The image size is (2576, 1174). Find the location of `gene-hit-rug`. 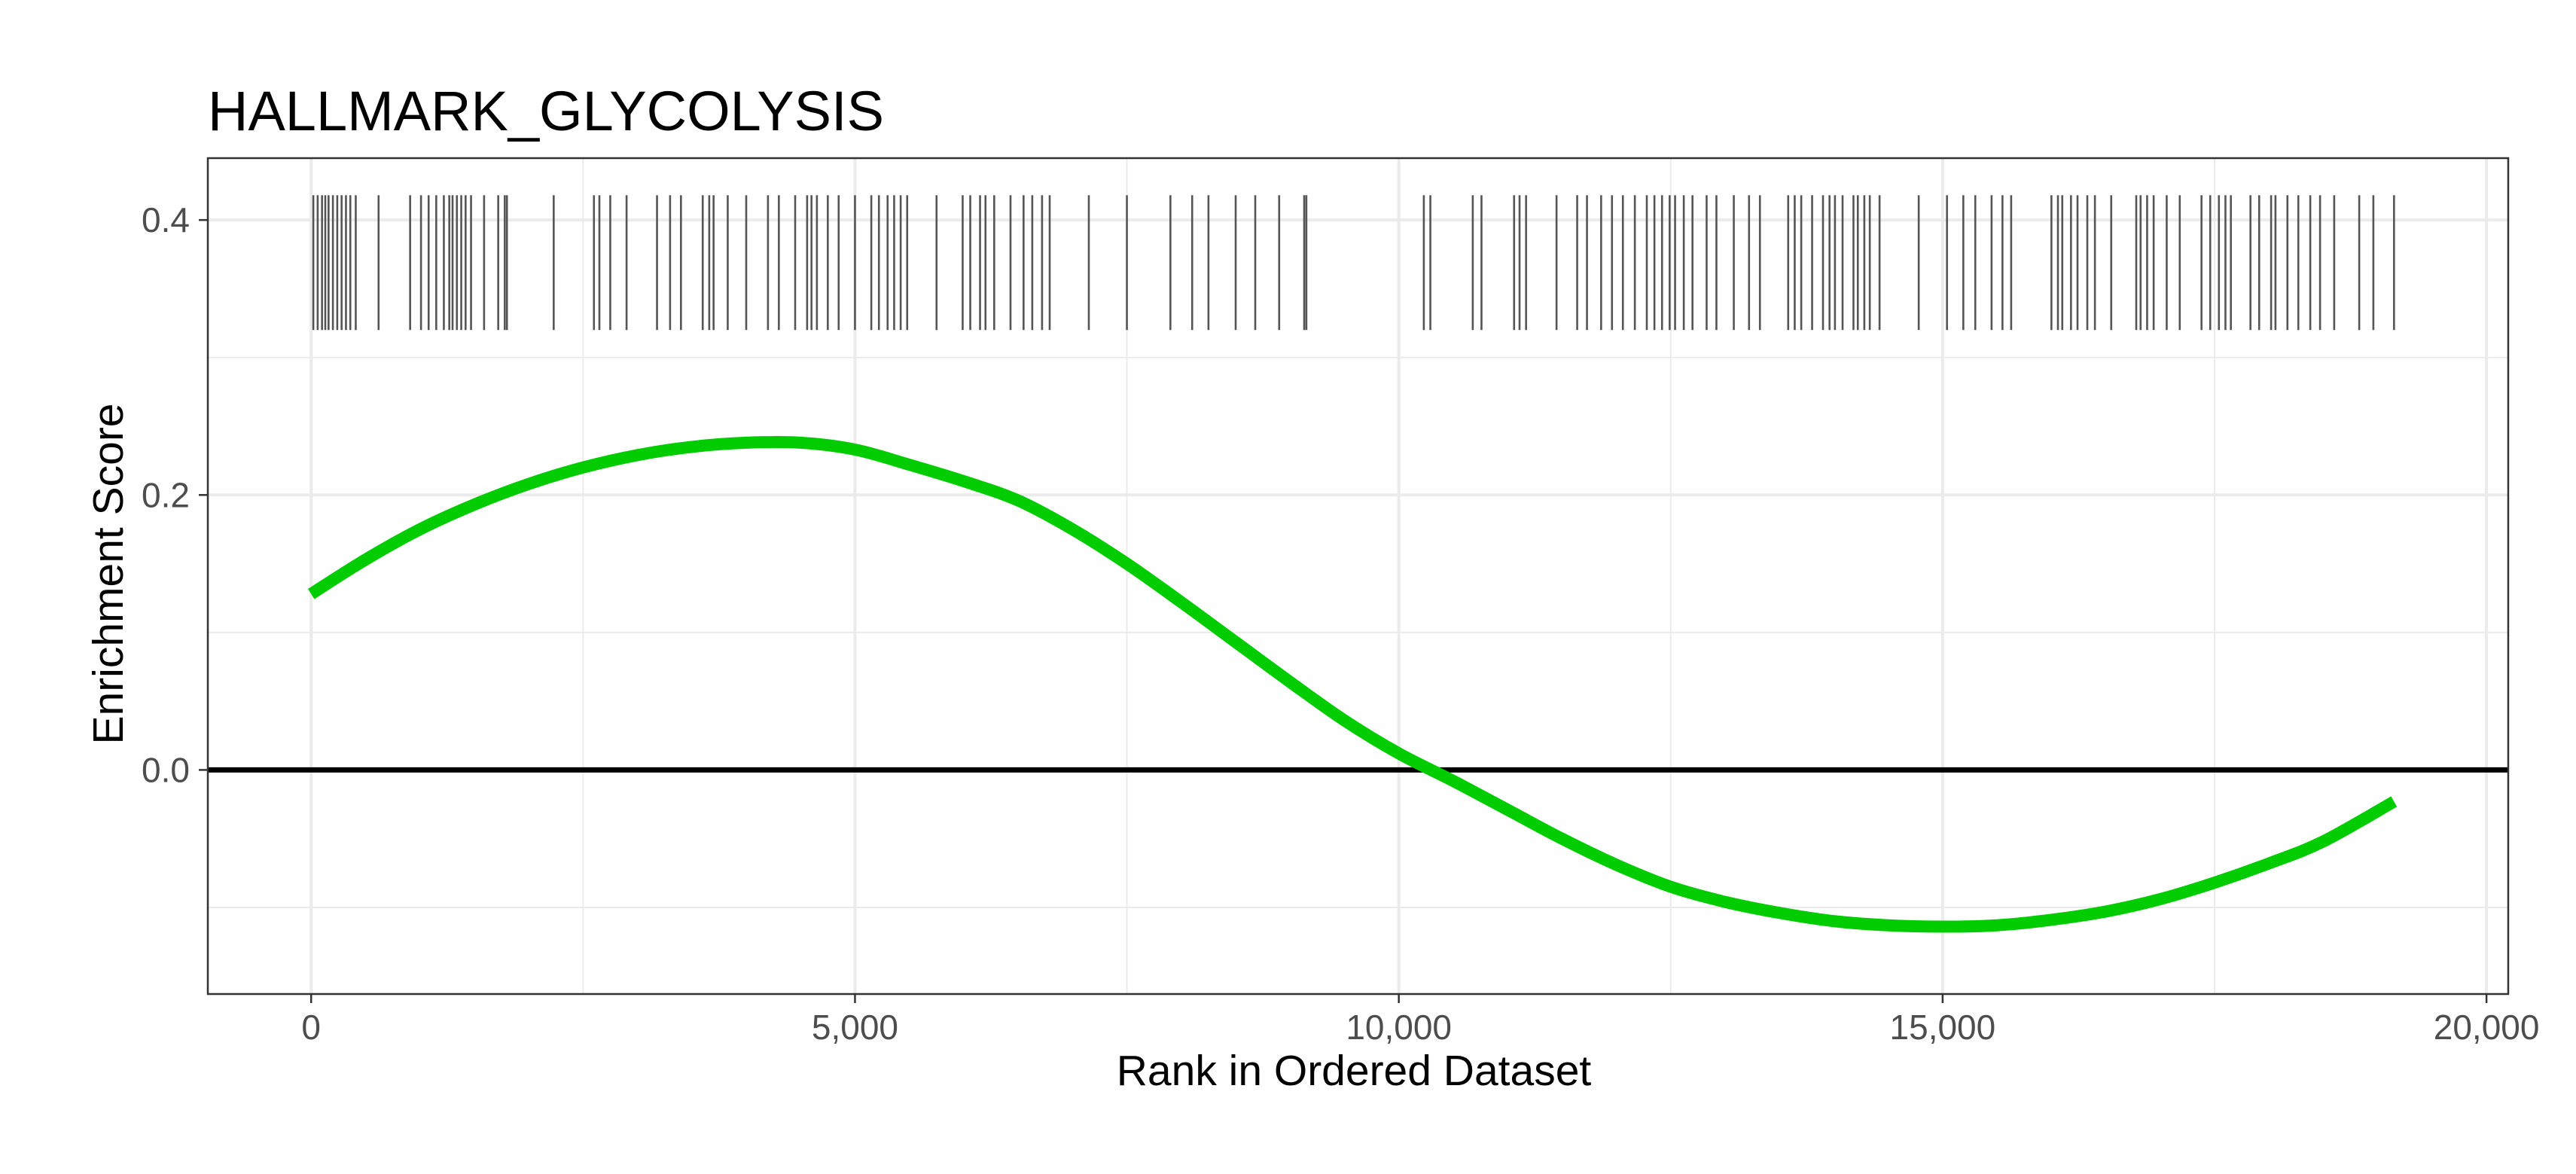

gene-hit-rug is located at coordinates (1353, 263).